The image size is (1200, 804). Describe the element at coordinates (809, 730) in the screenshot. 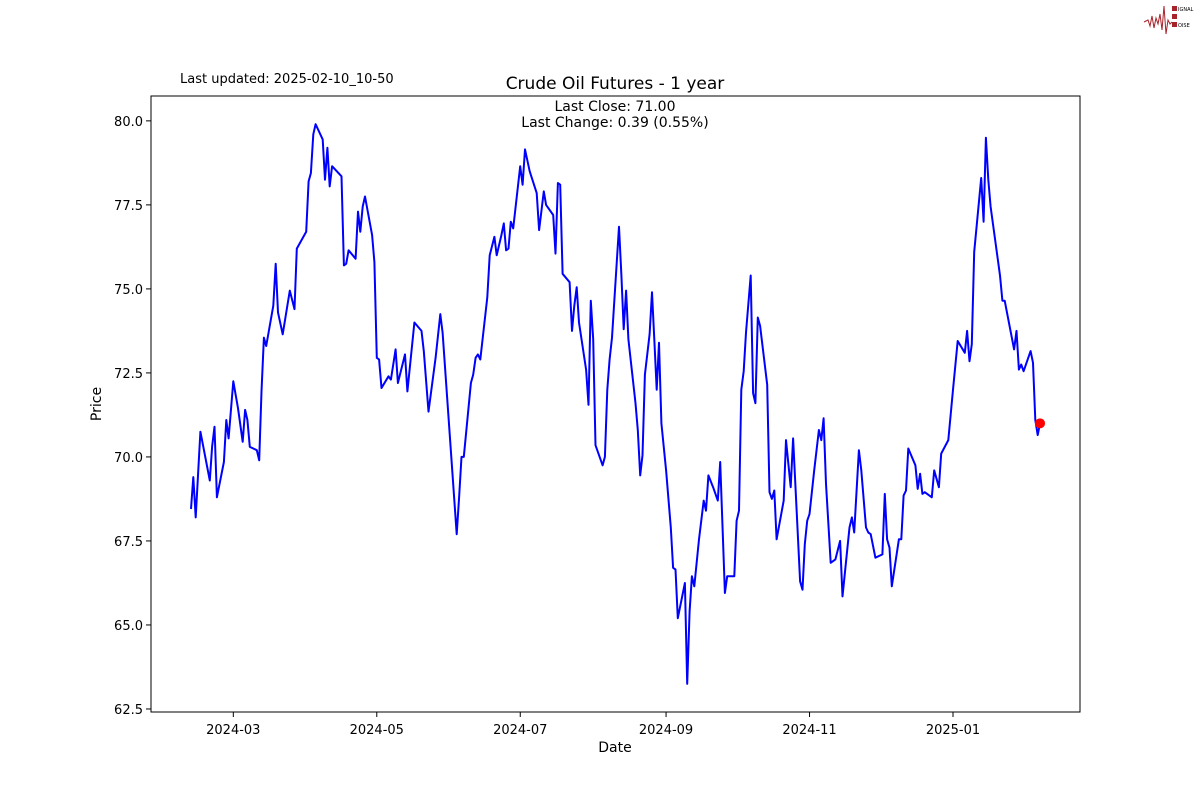

I see `x-tick-label: 2024-11` at that location.